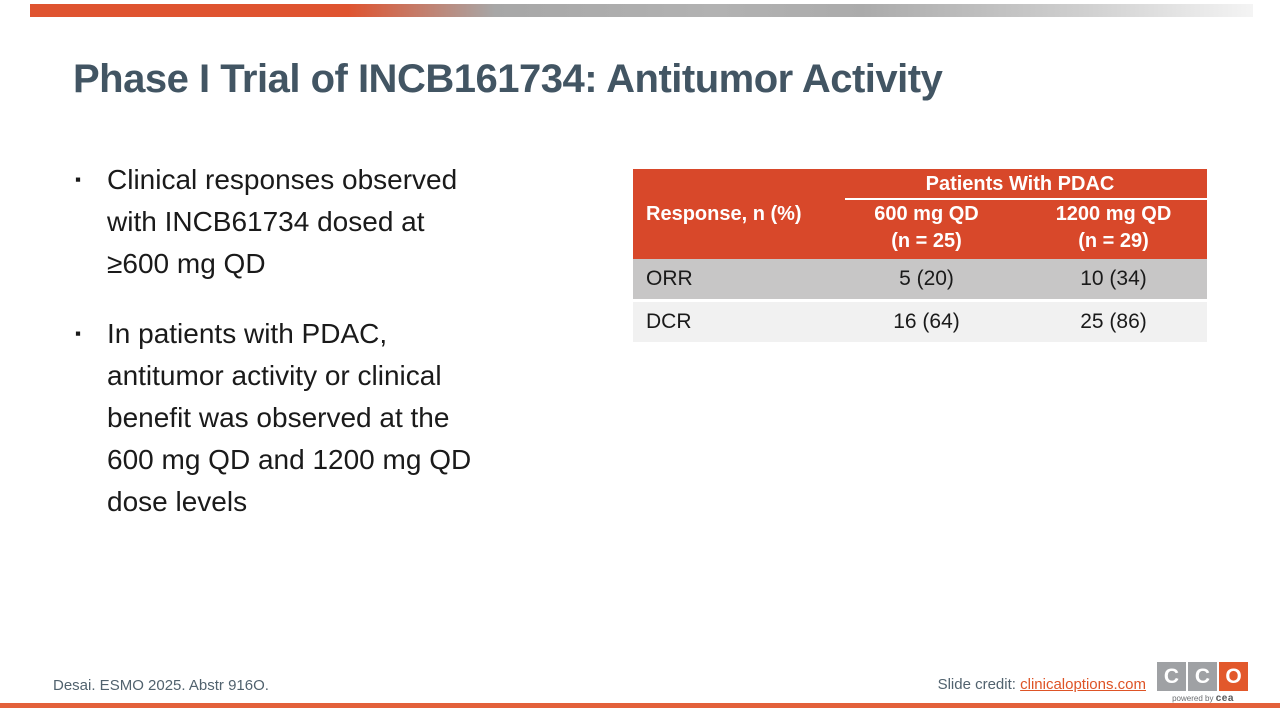 This screenshot has height=720, width=1280. What do you see at coordinates (926, 214) in the screenshot?
I see `column-header-line: 600 mg QD` at bounding box center [926, 214].